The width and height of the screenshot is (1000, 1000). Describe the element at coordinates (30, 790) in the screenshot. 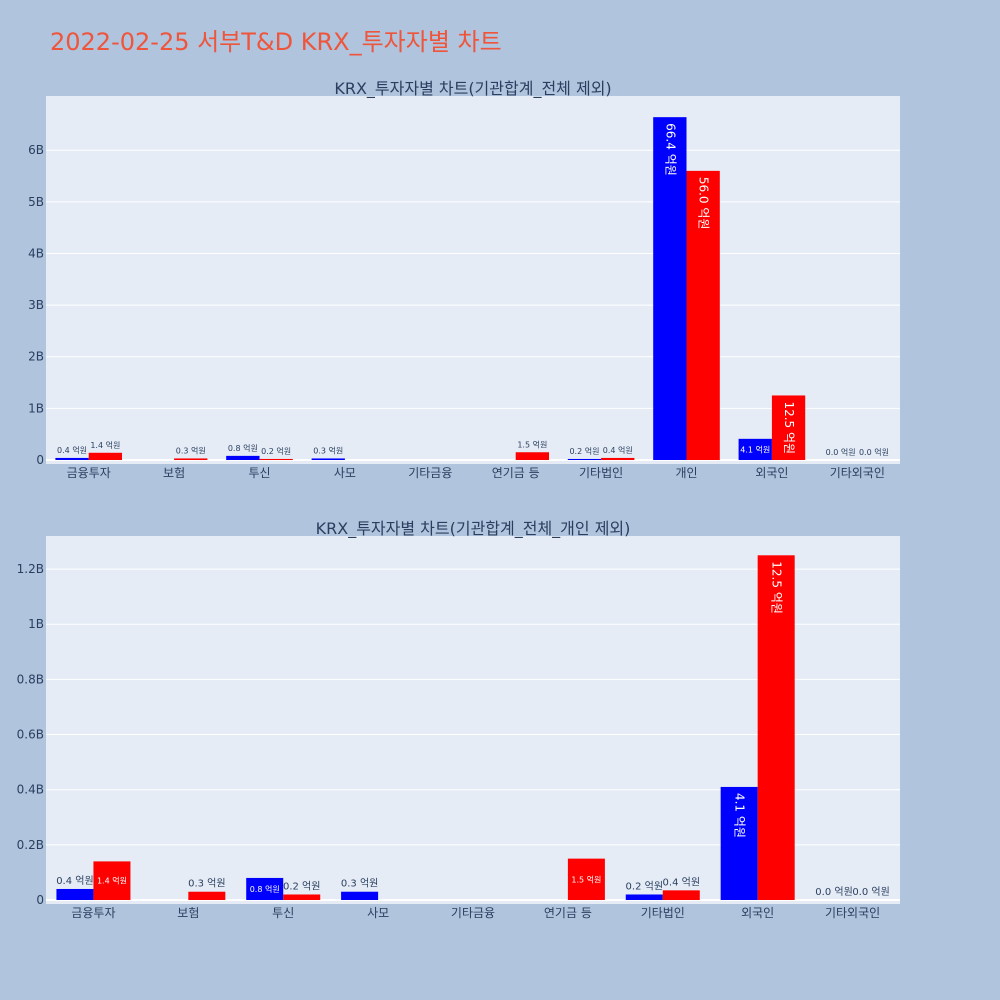

I see `y-tick-label: 0.4B` at that location.